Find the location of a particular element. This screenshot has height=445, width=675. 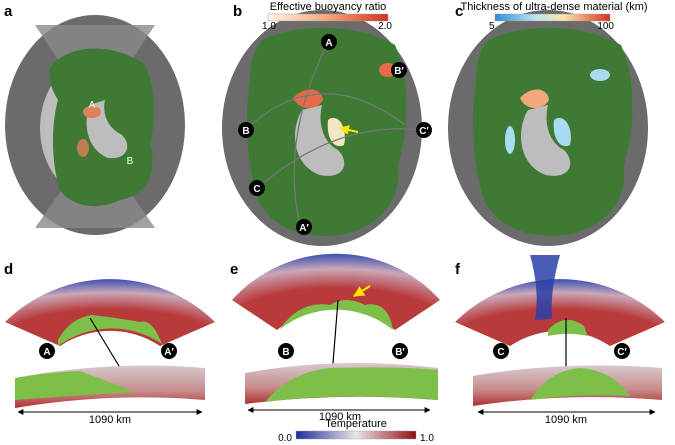

marker-b-cprime-label: C′ is located at coordinates (424, 131).